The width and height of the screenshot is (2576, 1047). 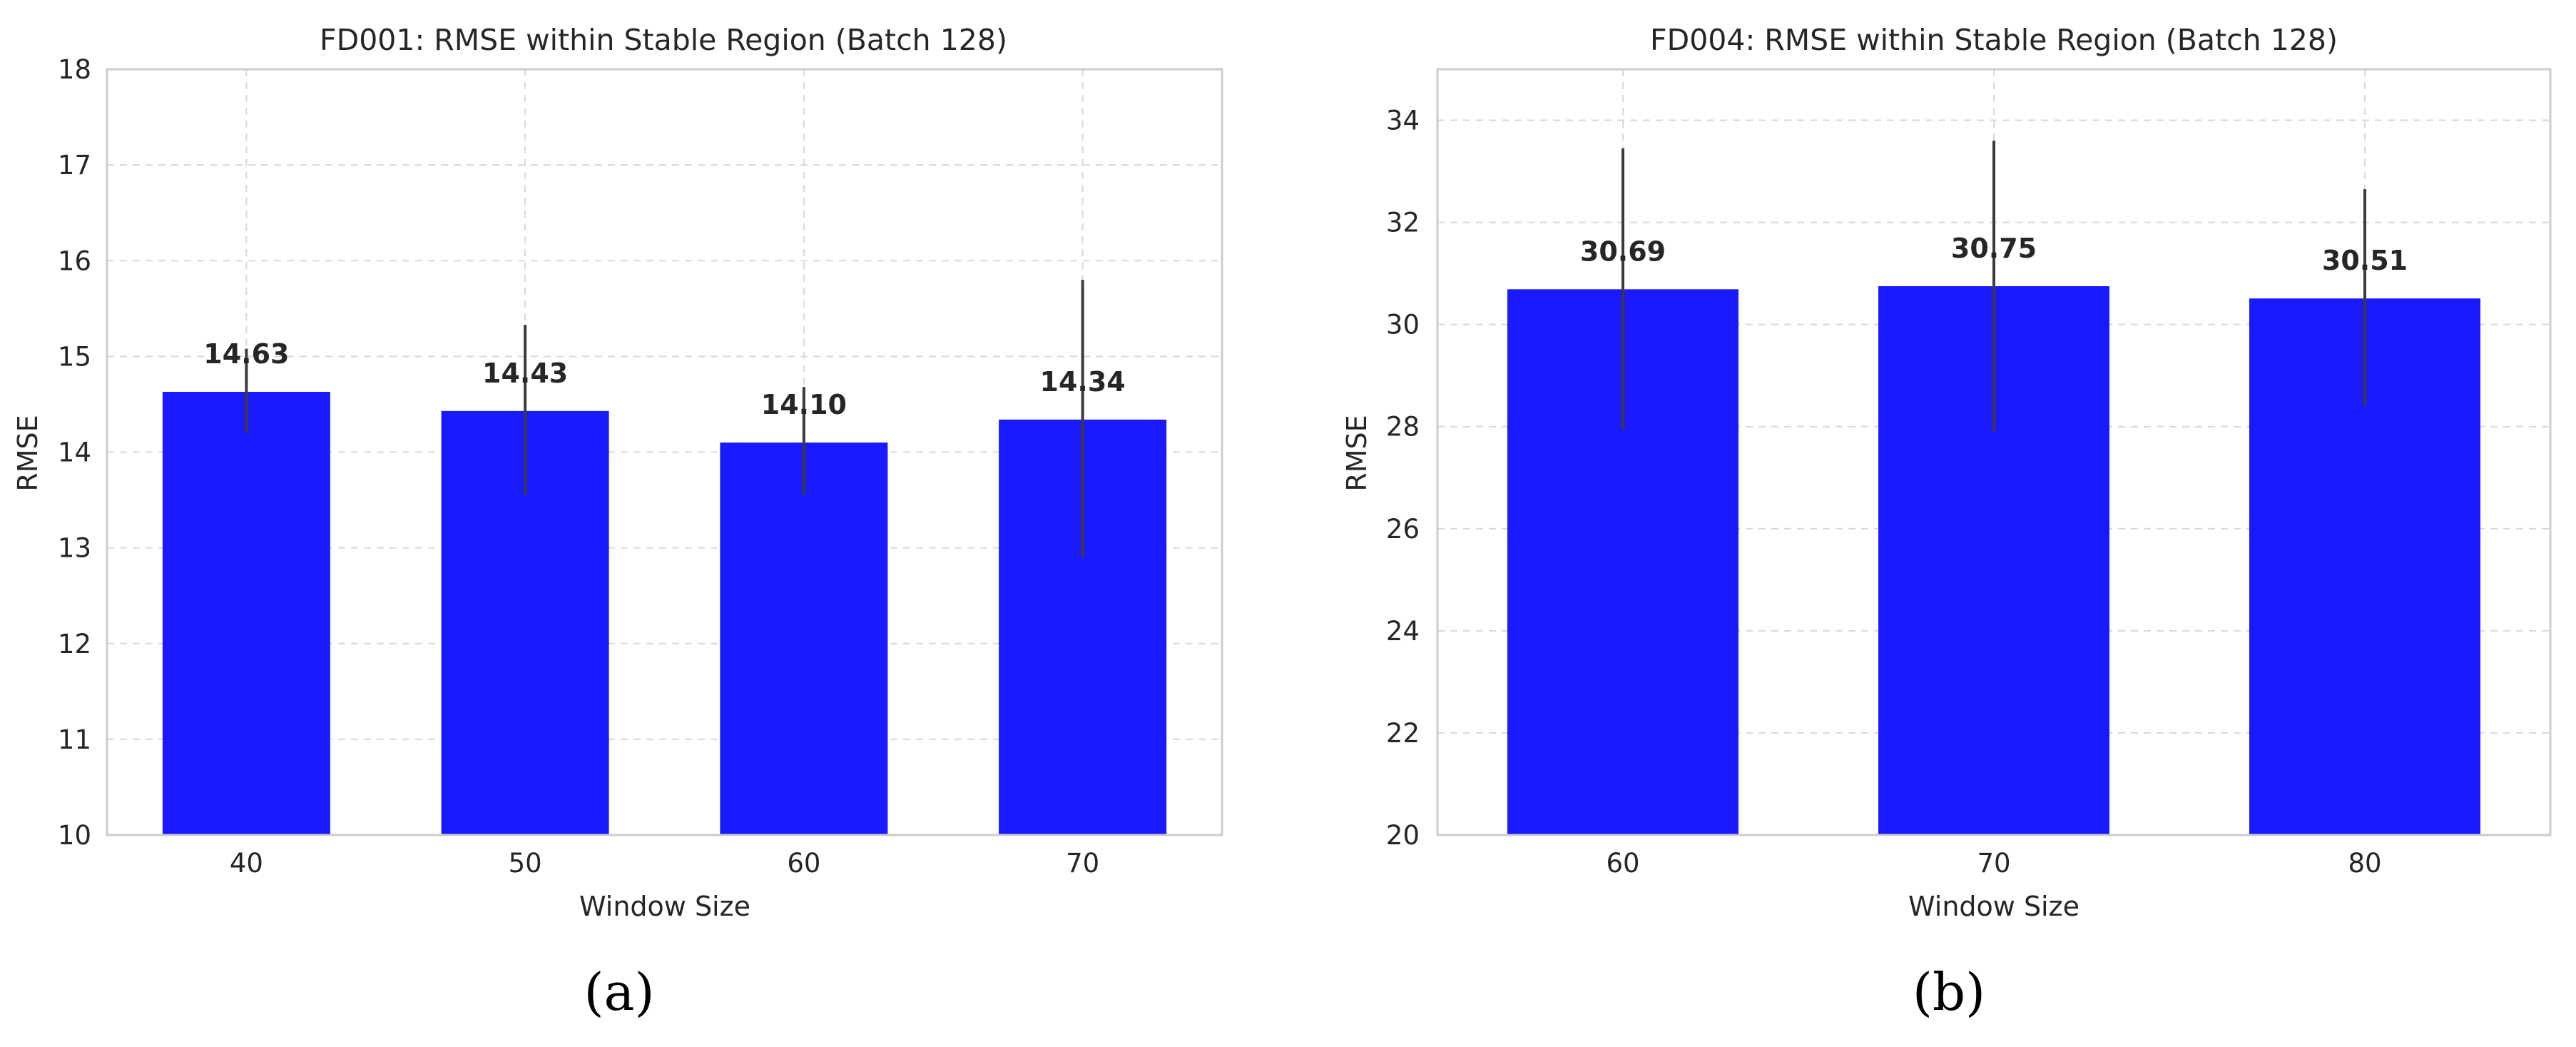 What do you see at coordinates (1403, 223) in the screenshot?
I see `y-tick-label: 32` at bounding box center [1403, 223].